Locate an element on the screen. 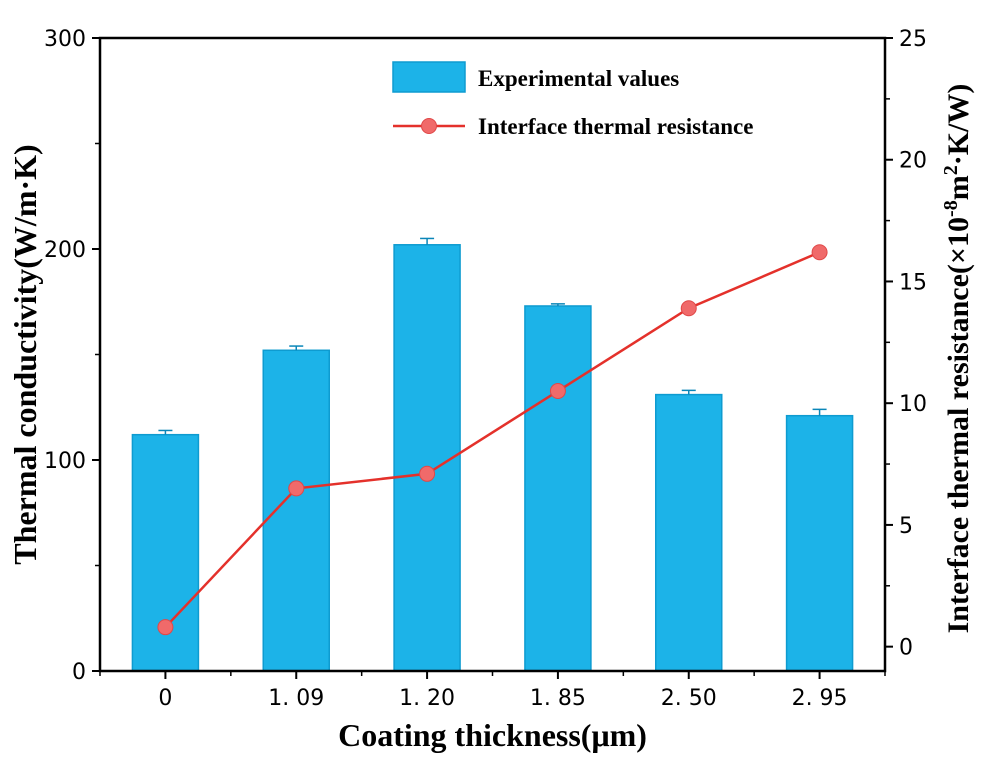  right-y-title-square: 2 is located at coordinates (951, 170).